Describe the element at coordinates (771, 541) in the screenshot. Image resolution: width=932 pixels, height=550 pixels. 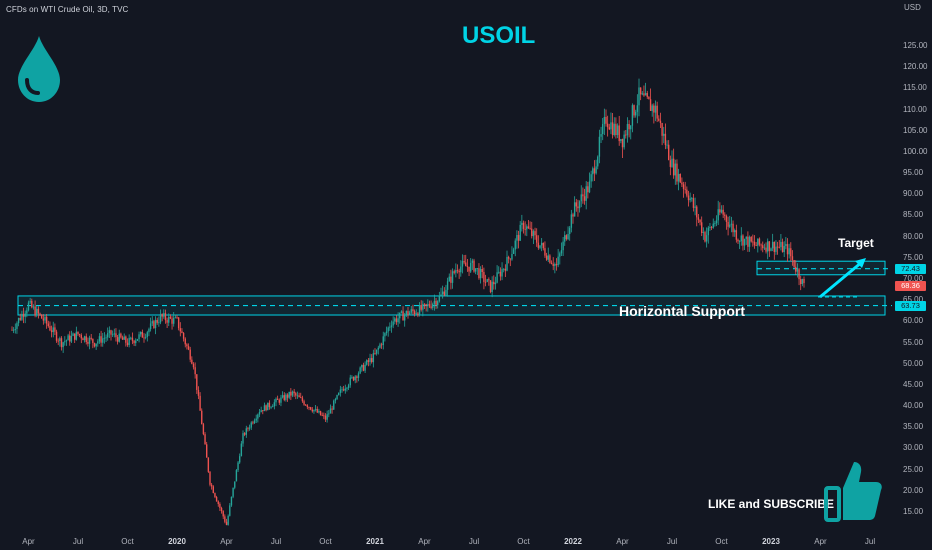
I see `x-tick-label: 2023` at that location.